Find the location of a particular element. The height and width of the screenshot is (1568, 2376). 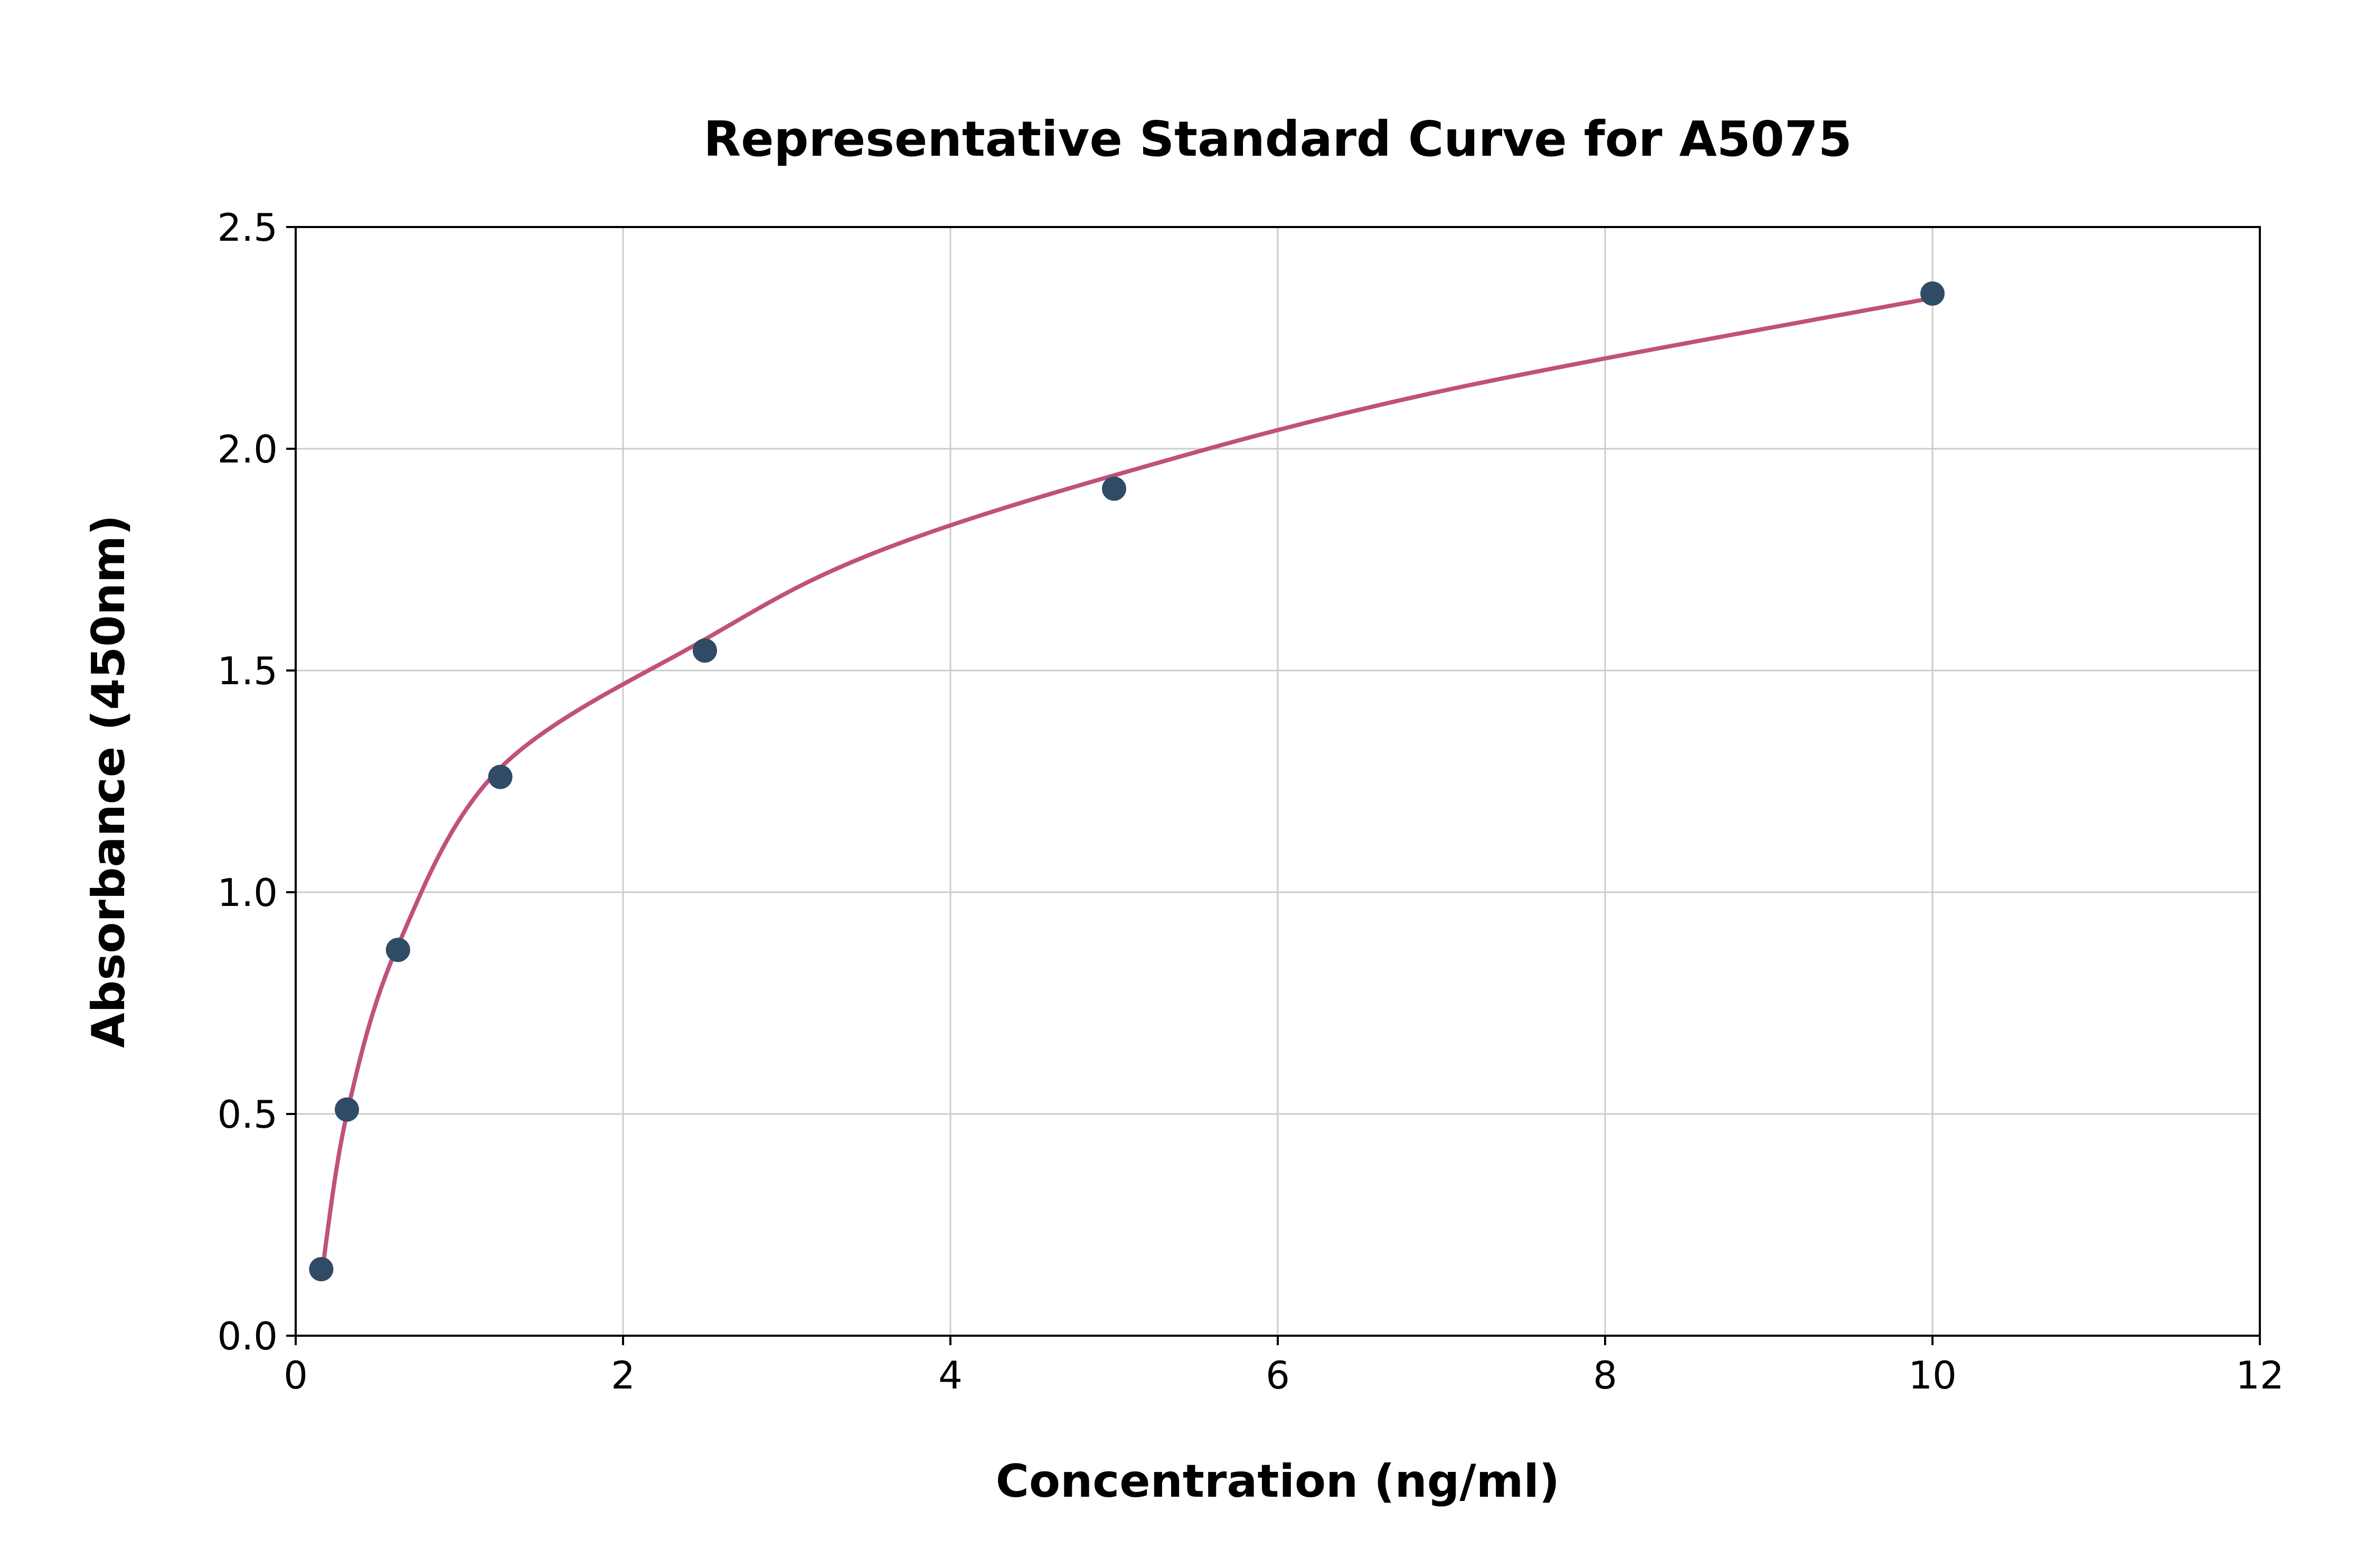

y-axis-label: Absorbance (450nm) is located at coordinates (109, 781).